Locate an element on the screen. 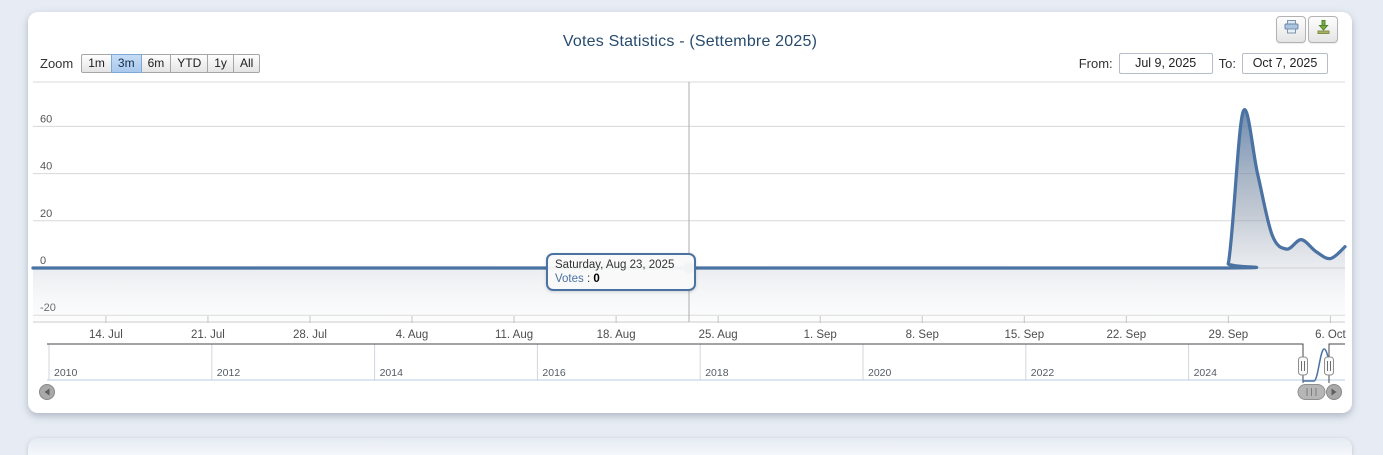 This screenshot has height=455, width=1383. chart-tooltip: Saturday, Aug 23, 2025 Votes : 0 is located at coordinates (621, 272).